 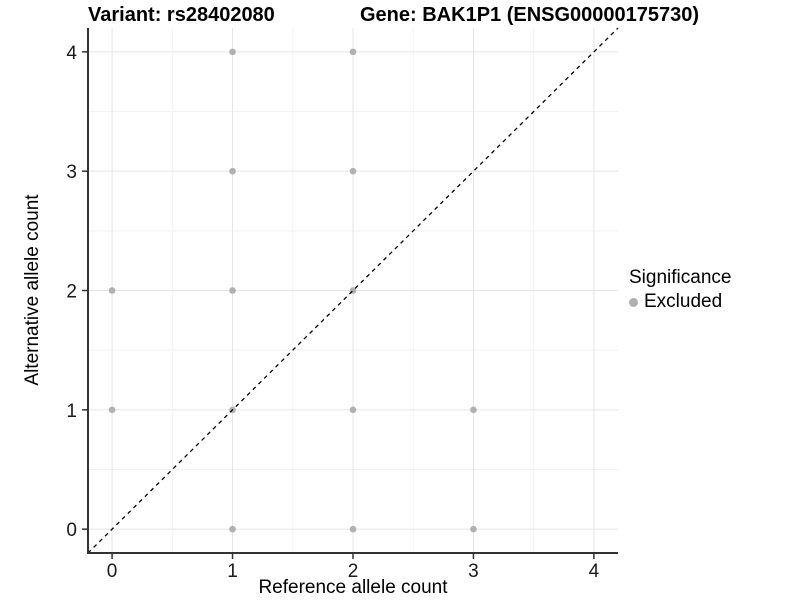 What do you see at coordinates (353, 587) in the screenshot?
I see `x-axis-label: Reference allele count` at bounding box center [353, 587].